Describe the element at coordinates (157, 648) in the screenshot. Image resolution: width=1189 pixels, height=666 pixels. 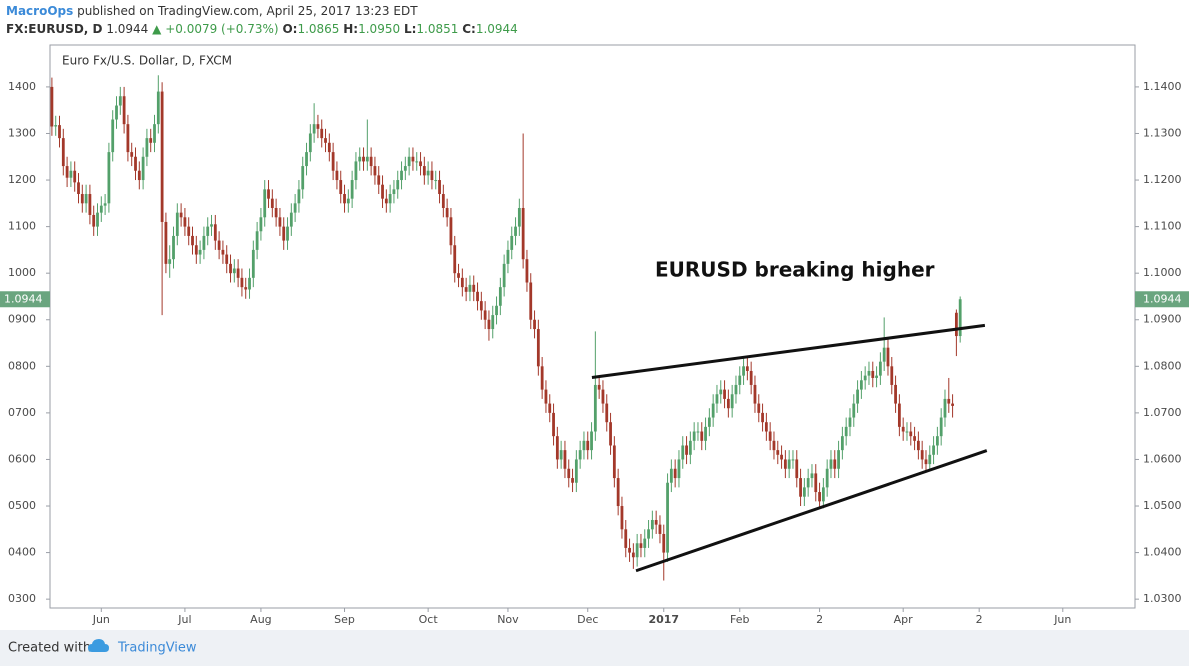
I see `footer-brand: TradingView` at that location.